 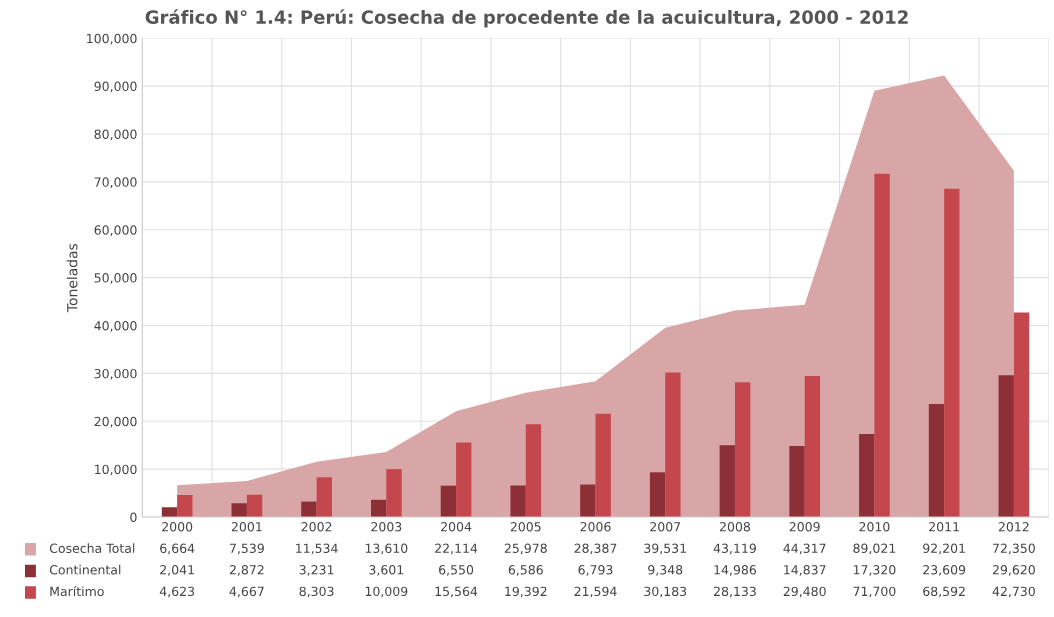 I want to click on y-tick-label: 0, so click(x=133, y=517).